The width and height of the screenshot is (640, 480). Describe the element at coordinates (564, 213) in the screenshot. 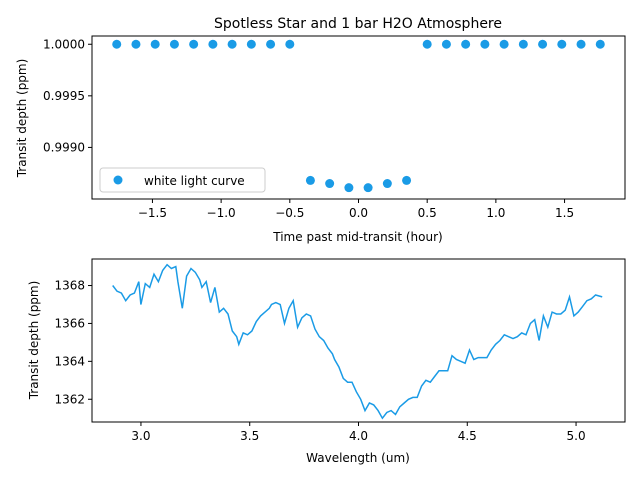

I see `light-curve-x-tick-label: 1.5` at that location.